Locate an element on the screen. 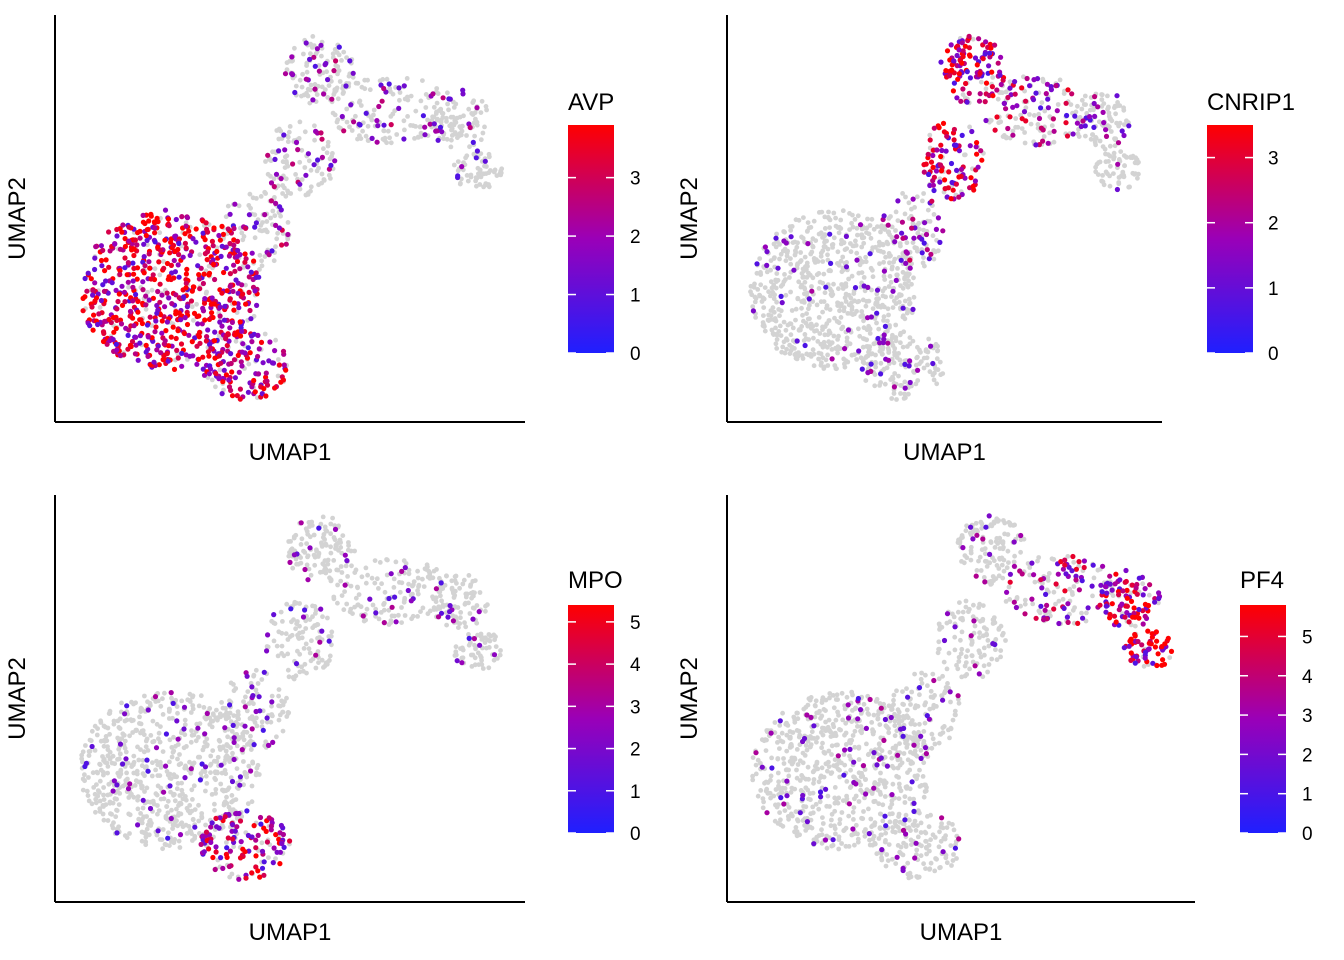 This screenshot has height=960, width=1344. legend-tick-label: 2 is located at coordinates (635, 750).